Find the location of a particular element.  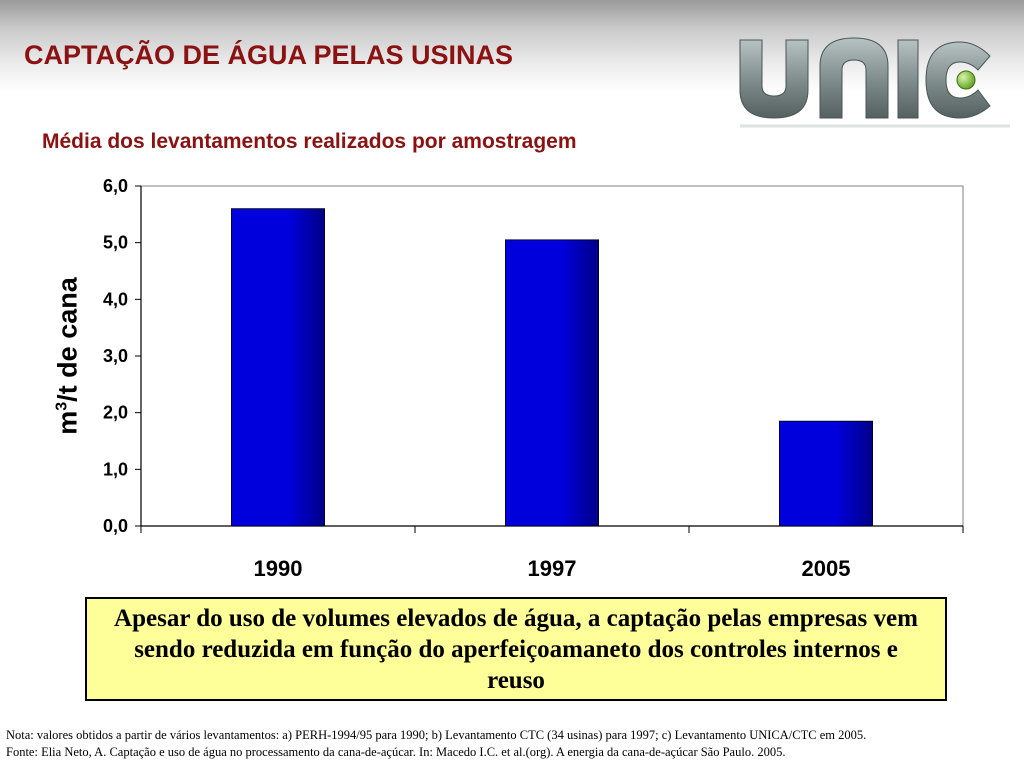

unica-logo is located at coordinates (874, 82).